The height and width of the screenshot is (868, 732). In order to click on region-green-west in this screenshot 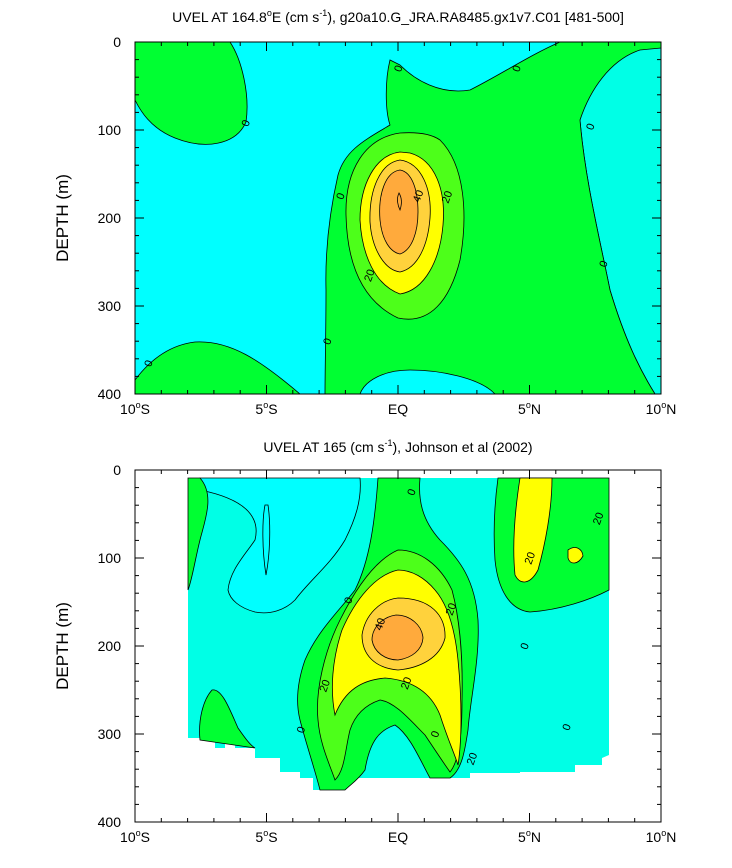, I will do `click(191, 93)`.